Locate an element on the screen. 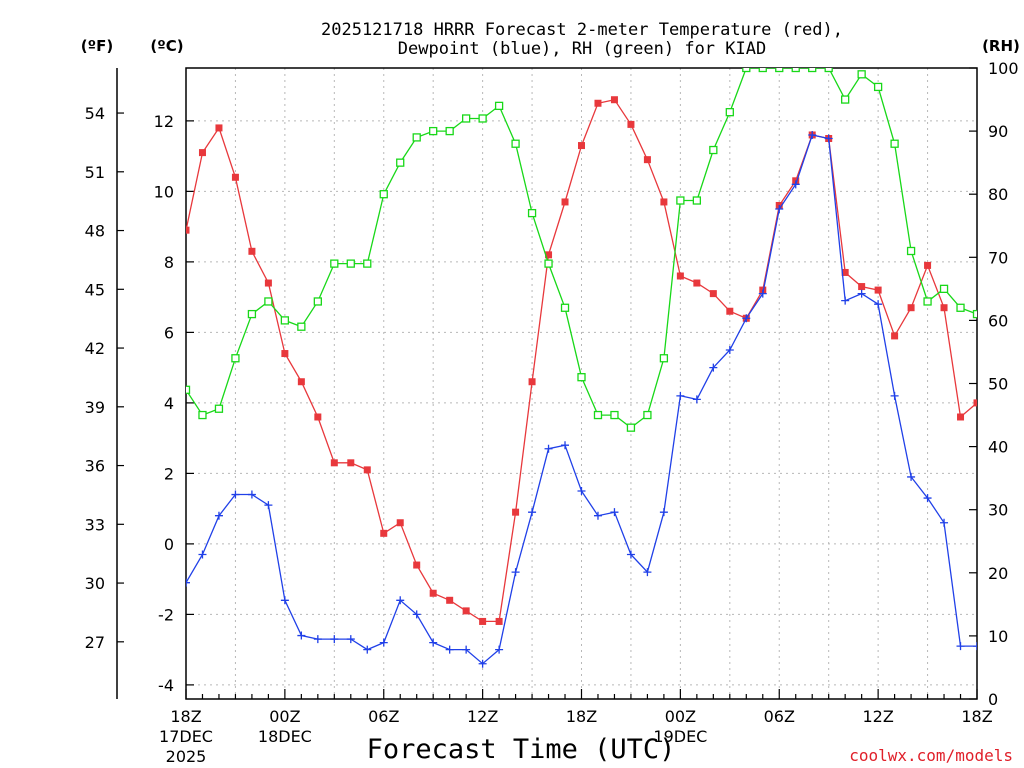 The width and height of the screenshot is (1024, 768). celsius-tick-label: 6 is located at coordinates (169, 332).